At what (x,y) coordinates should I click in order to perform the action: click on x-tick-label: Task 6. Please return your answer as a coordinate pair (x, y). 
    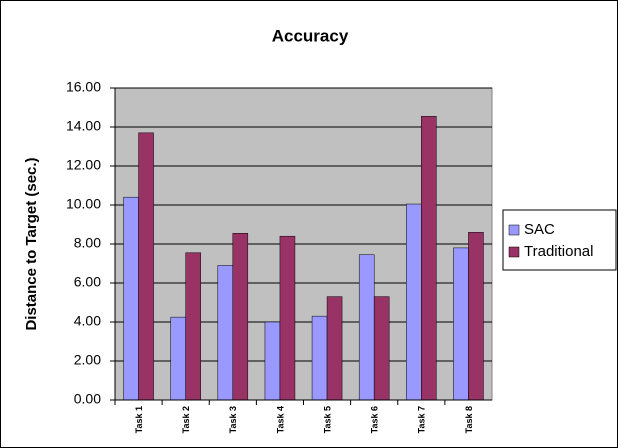
    Looking at the image, I should click on (375, 419).